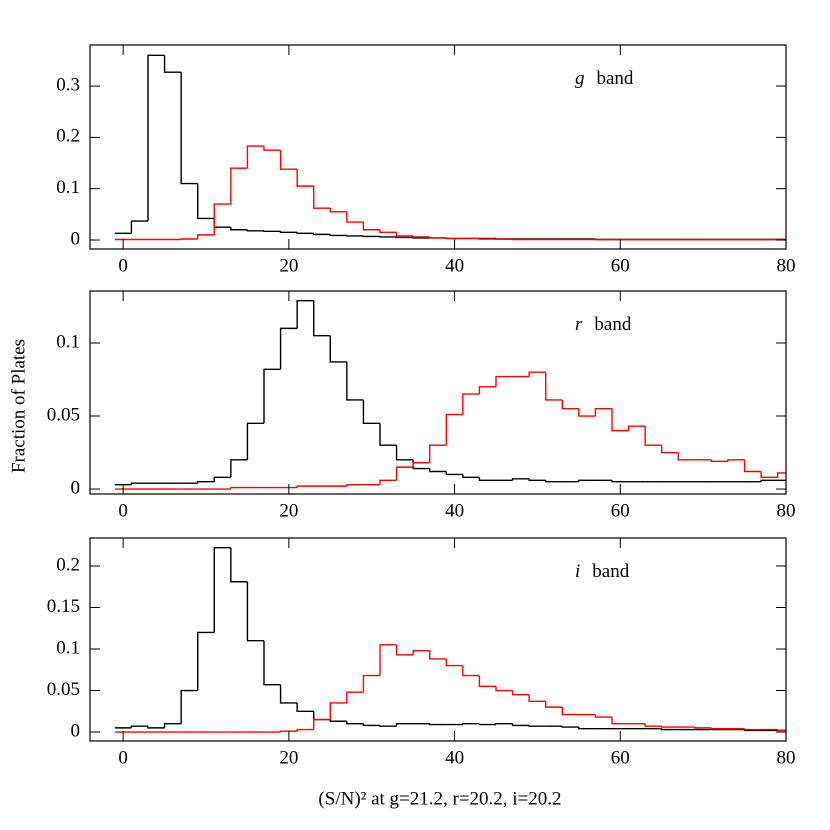  Describe the element at coordinates (18, 406) in the screenshot. I see `y-axis-label: Fraction of Plates` at that location.